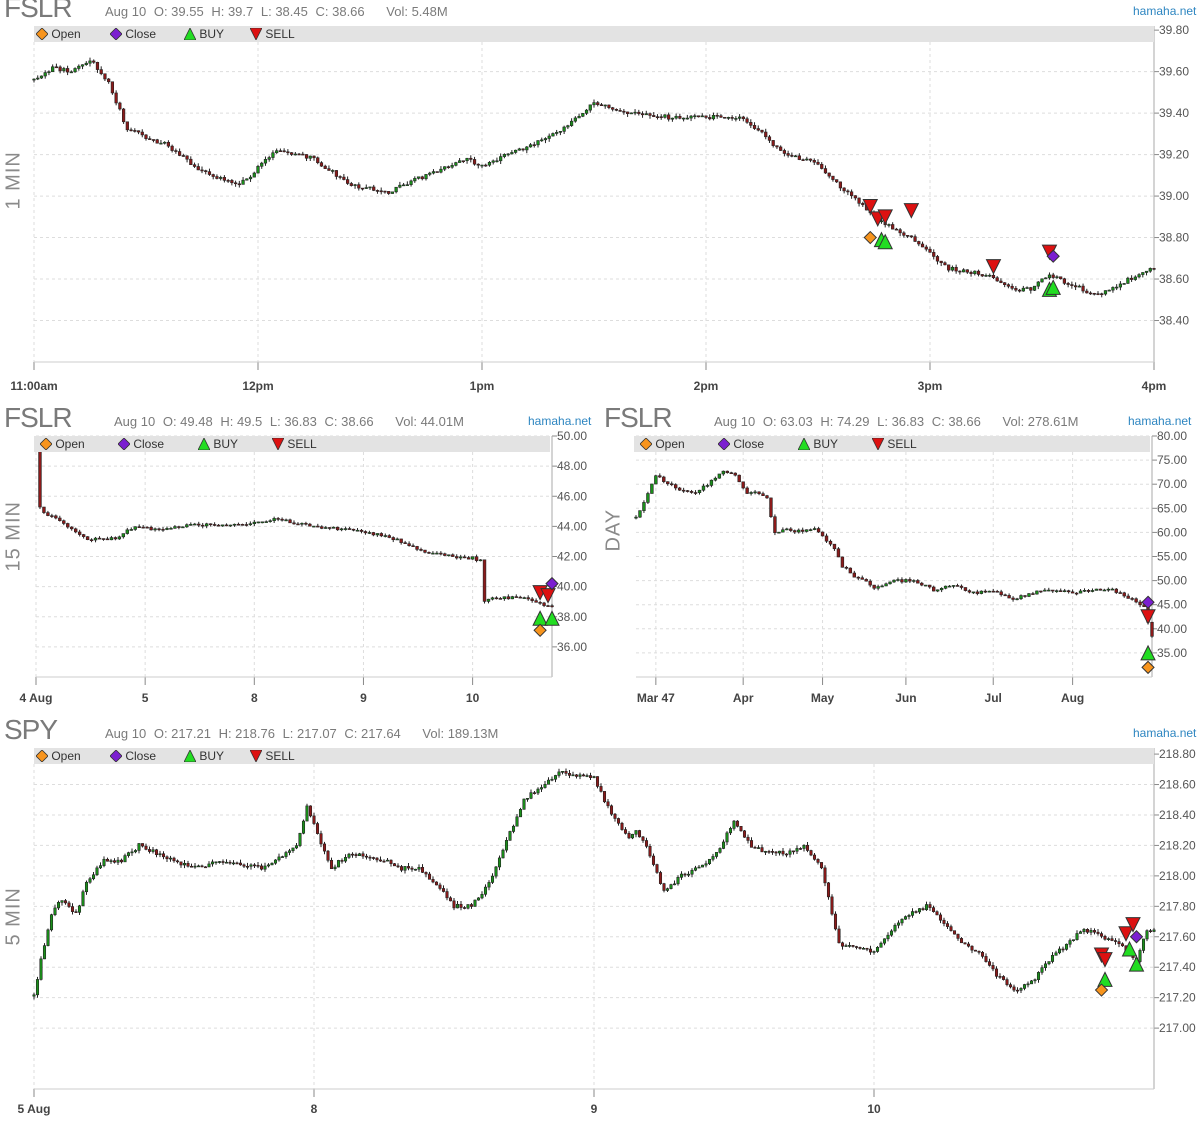  I want to click on candles, so click(294, 525).